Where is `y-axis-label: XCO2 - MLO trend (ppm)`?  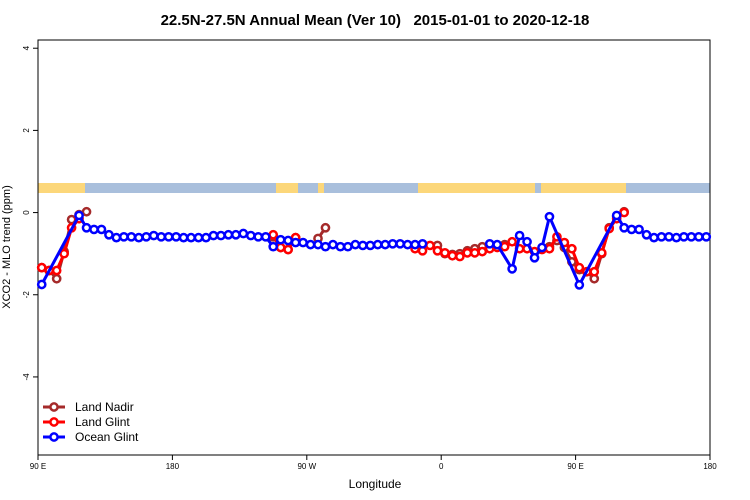 y-axis-label: XCO2 - MLO trend (ppm) is located at coordinates (7, 246).